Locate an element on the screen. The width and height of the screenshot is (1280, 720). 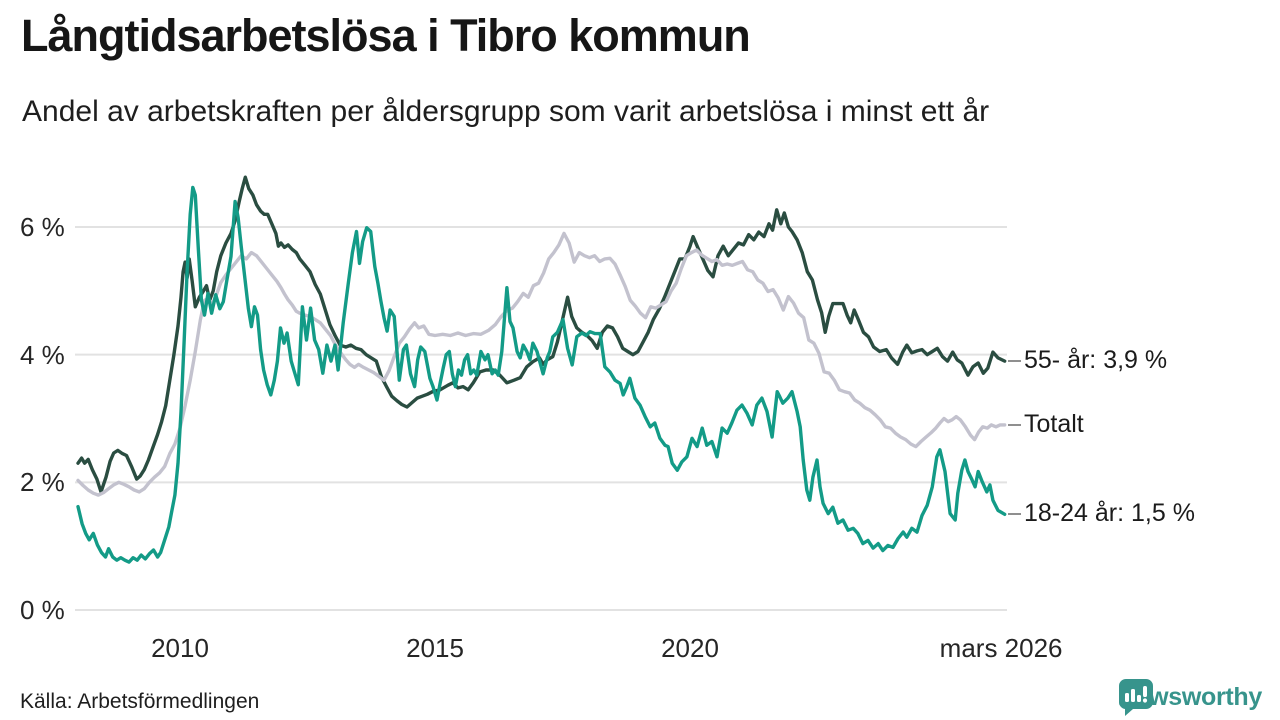
x-axis-tick-label: 2020 is located at coordinates (690, 648).